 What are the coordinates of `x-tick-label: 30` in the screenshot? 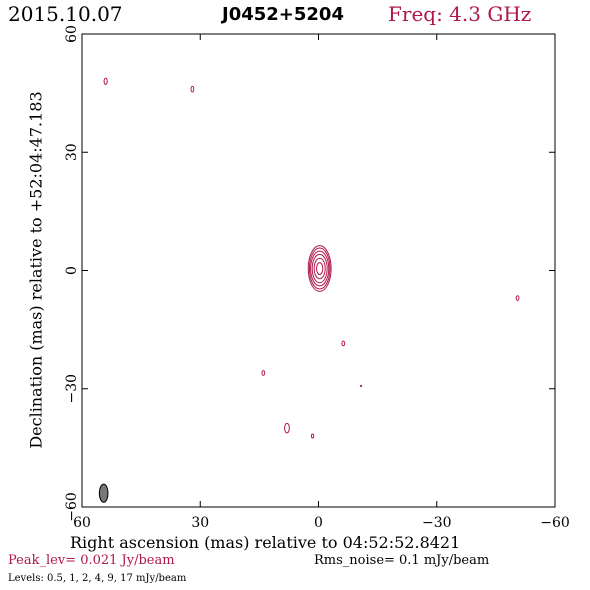 It's located at (200, 523).